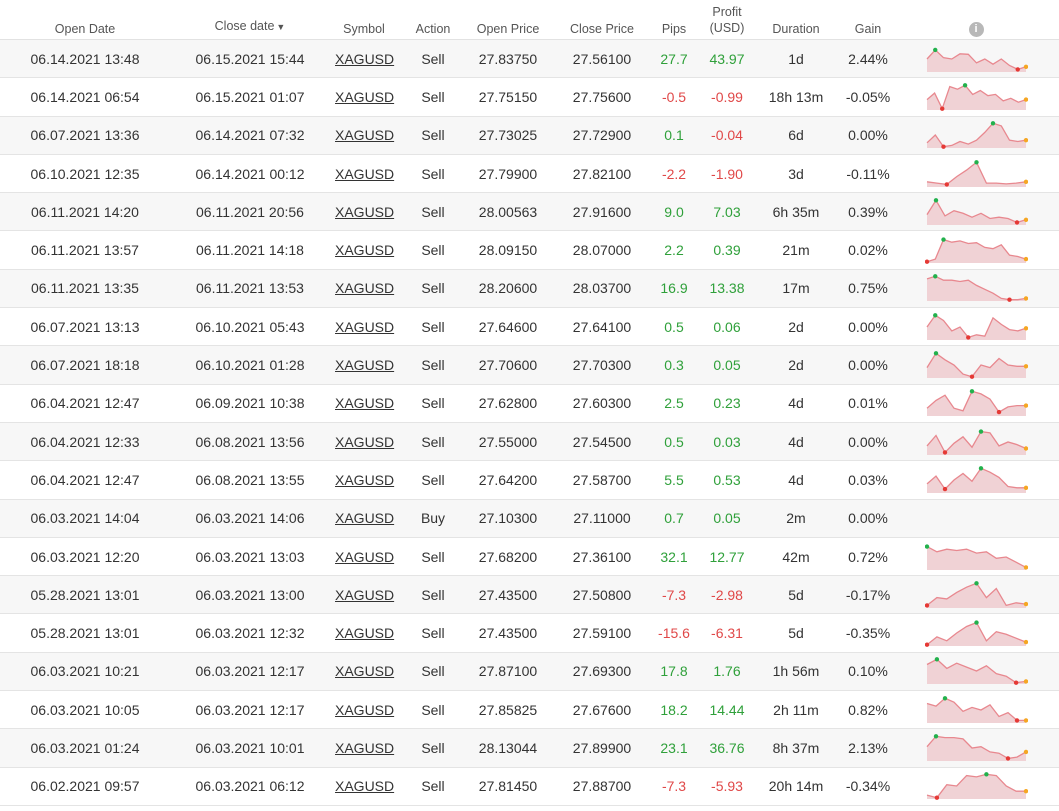  What do you see at coordinates (868, 29) in the screenshot?
I see `header-gain: Gain` at bounding box center [868, 29].